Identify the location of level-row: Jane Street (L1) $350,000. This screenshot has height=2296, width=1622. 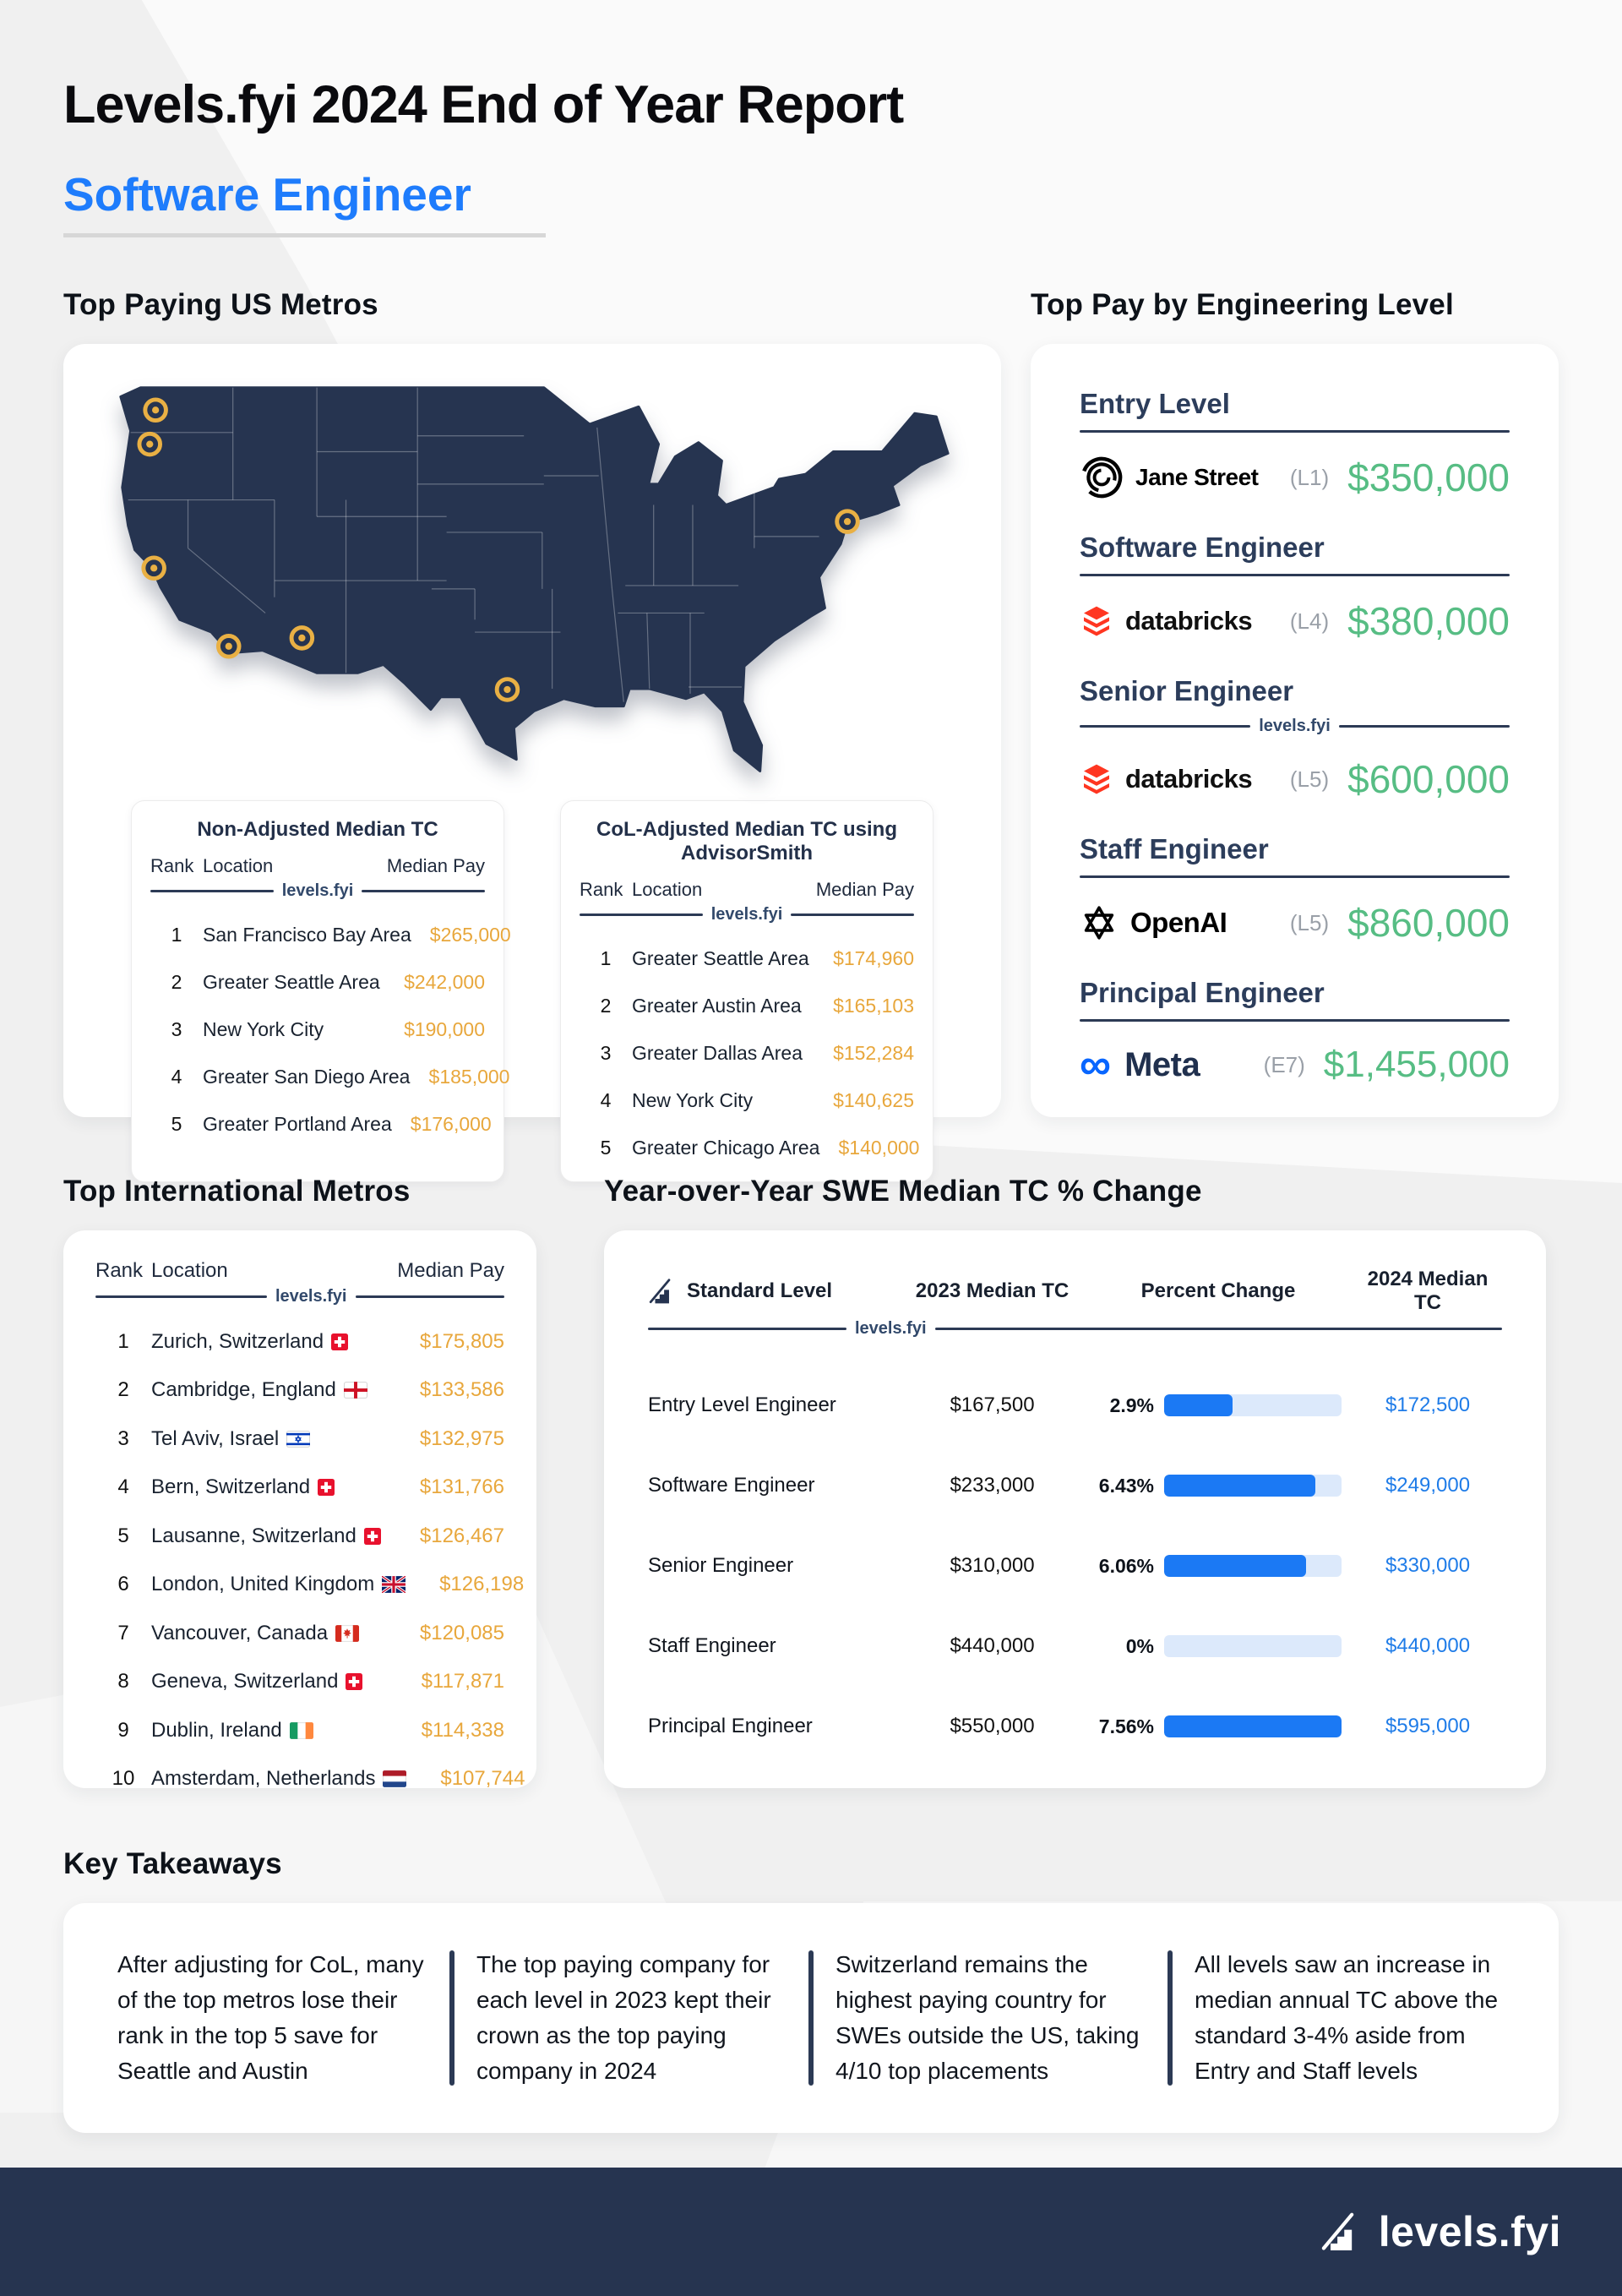
(1295, 477).